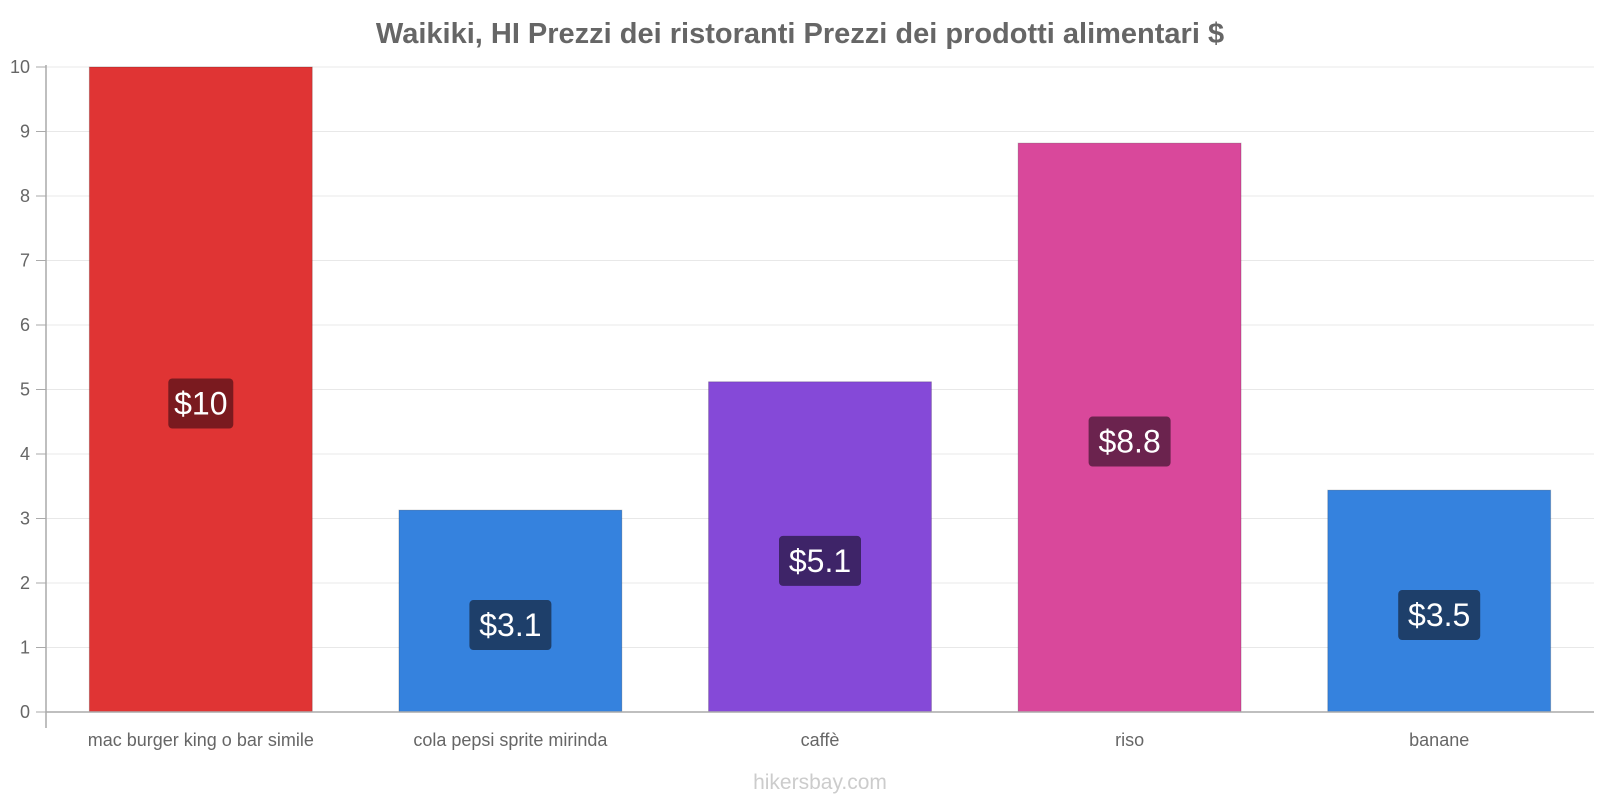 The image size is (1600, 800). I want to click on value-label: $10, so click(200, 404).